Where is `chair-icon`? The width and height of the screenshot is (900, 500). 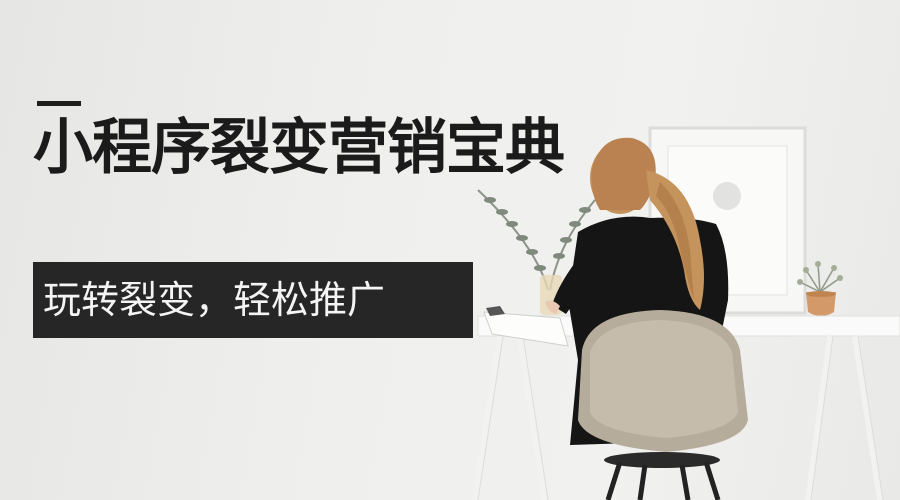
chair-icon is located at coordinates (663, 405).